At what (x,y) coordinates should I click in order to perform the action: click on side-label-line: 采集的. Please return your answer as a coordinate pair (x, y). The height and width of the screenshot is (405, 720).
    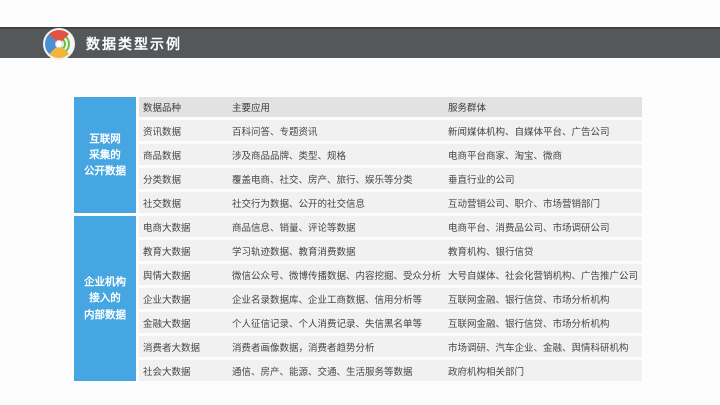
    Looking at the image, I should click on (105, 154).